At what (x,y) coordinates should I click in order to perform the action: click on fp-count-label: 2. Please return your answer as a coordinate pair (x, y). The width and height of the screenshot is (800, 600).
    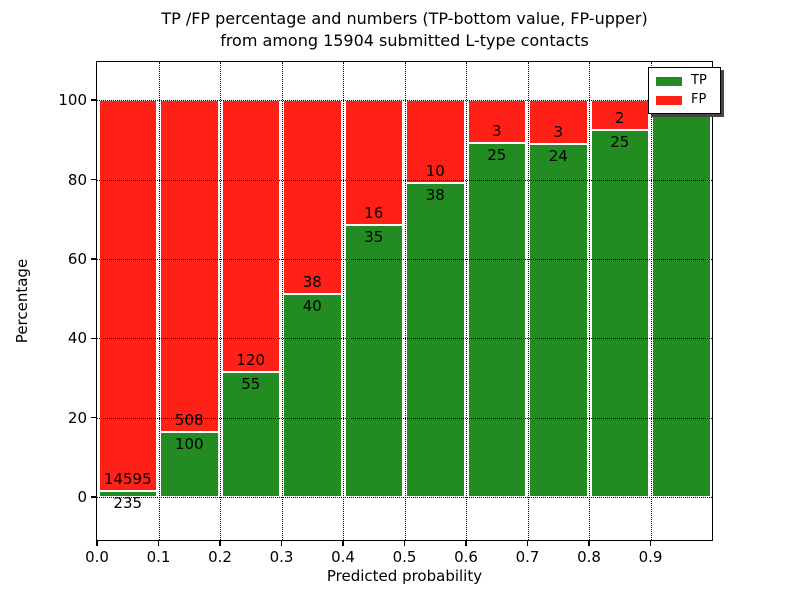
    Looking at the image, I should click on (619, 117).